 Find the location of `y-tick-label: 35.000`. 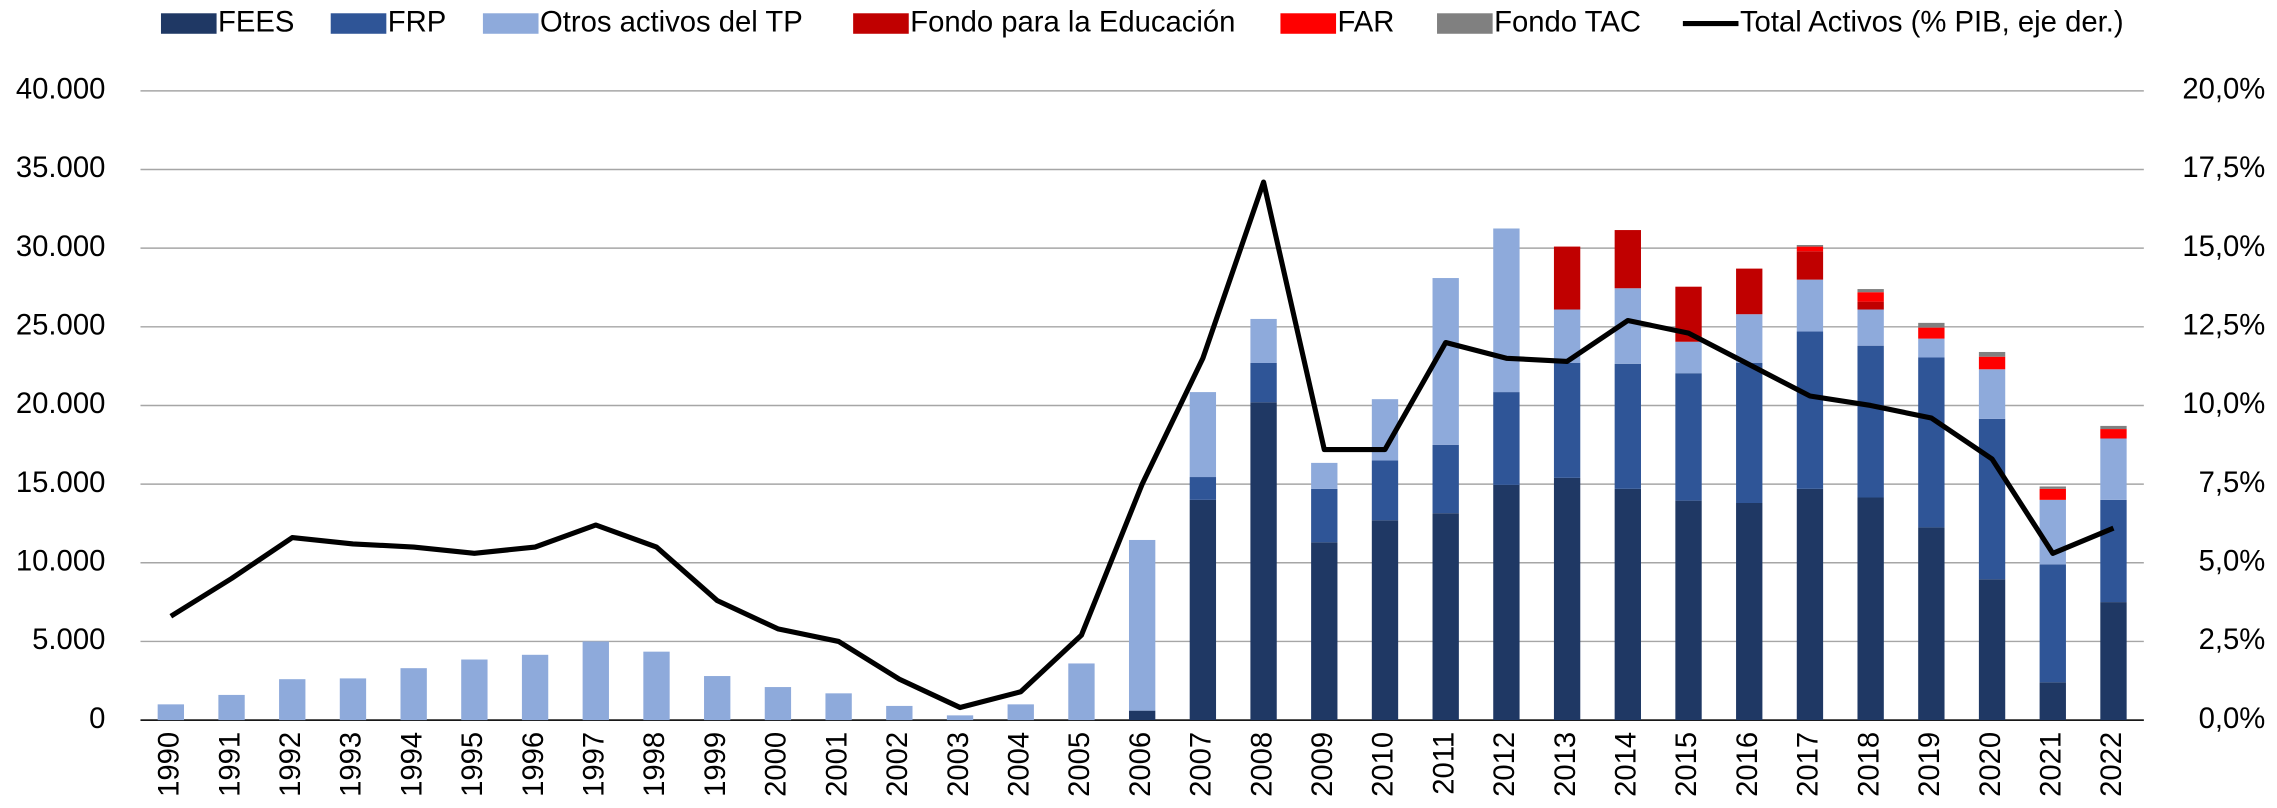

y-tick-label: 35.000 is located at coordinates (60, 168).